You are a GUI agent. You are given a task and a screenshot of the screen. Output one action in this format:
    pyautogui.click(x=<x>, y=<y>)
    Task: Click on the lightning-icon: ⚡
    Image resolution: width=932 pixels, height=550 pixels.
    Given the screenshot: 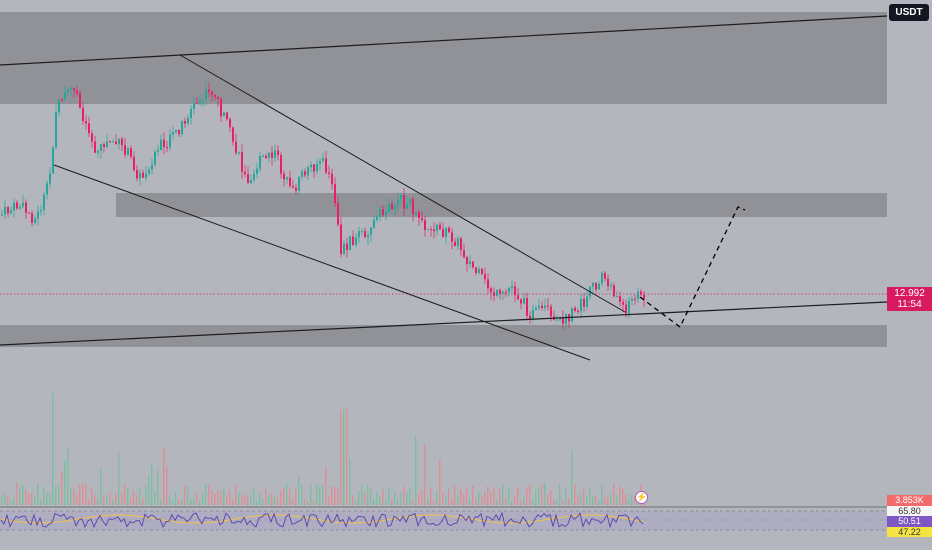 What is the action you would take?
    pyautogui.click(x=641, y=497)
    